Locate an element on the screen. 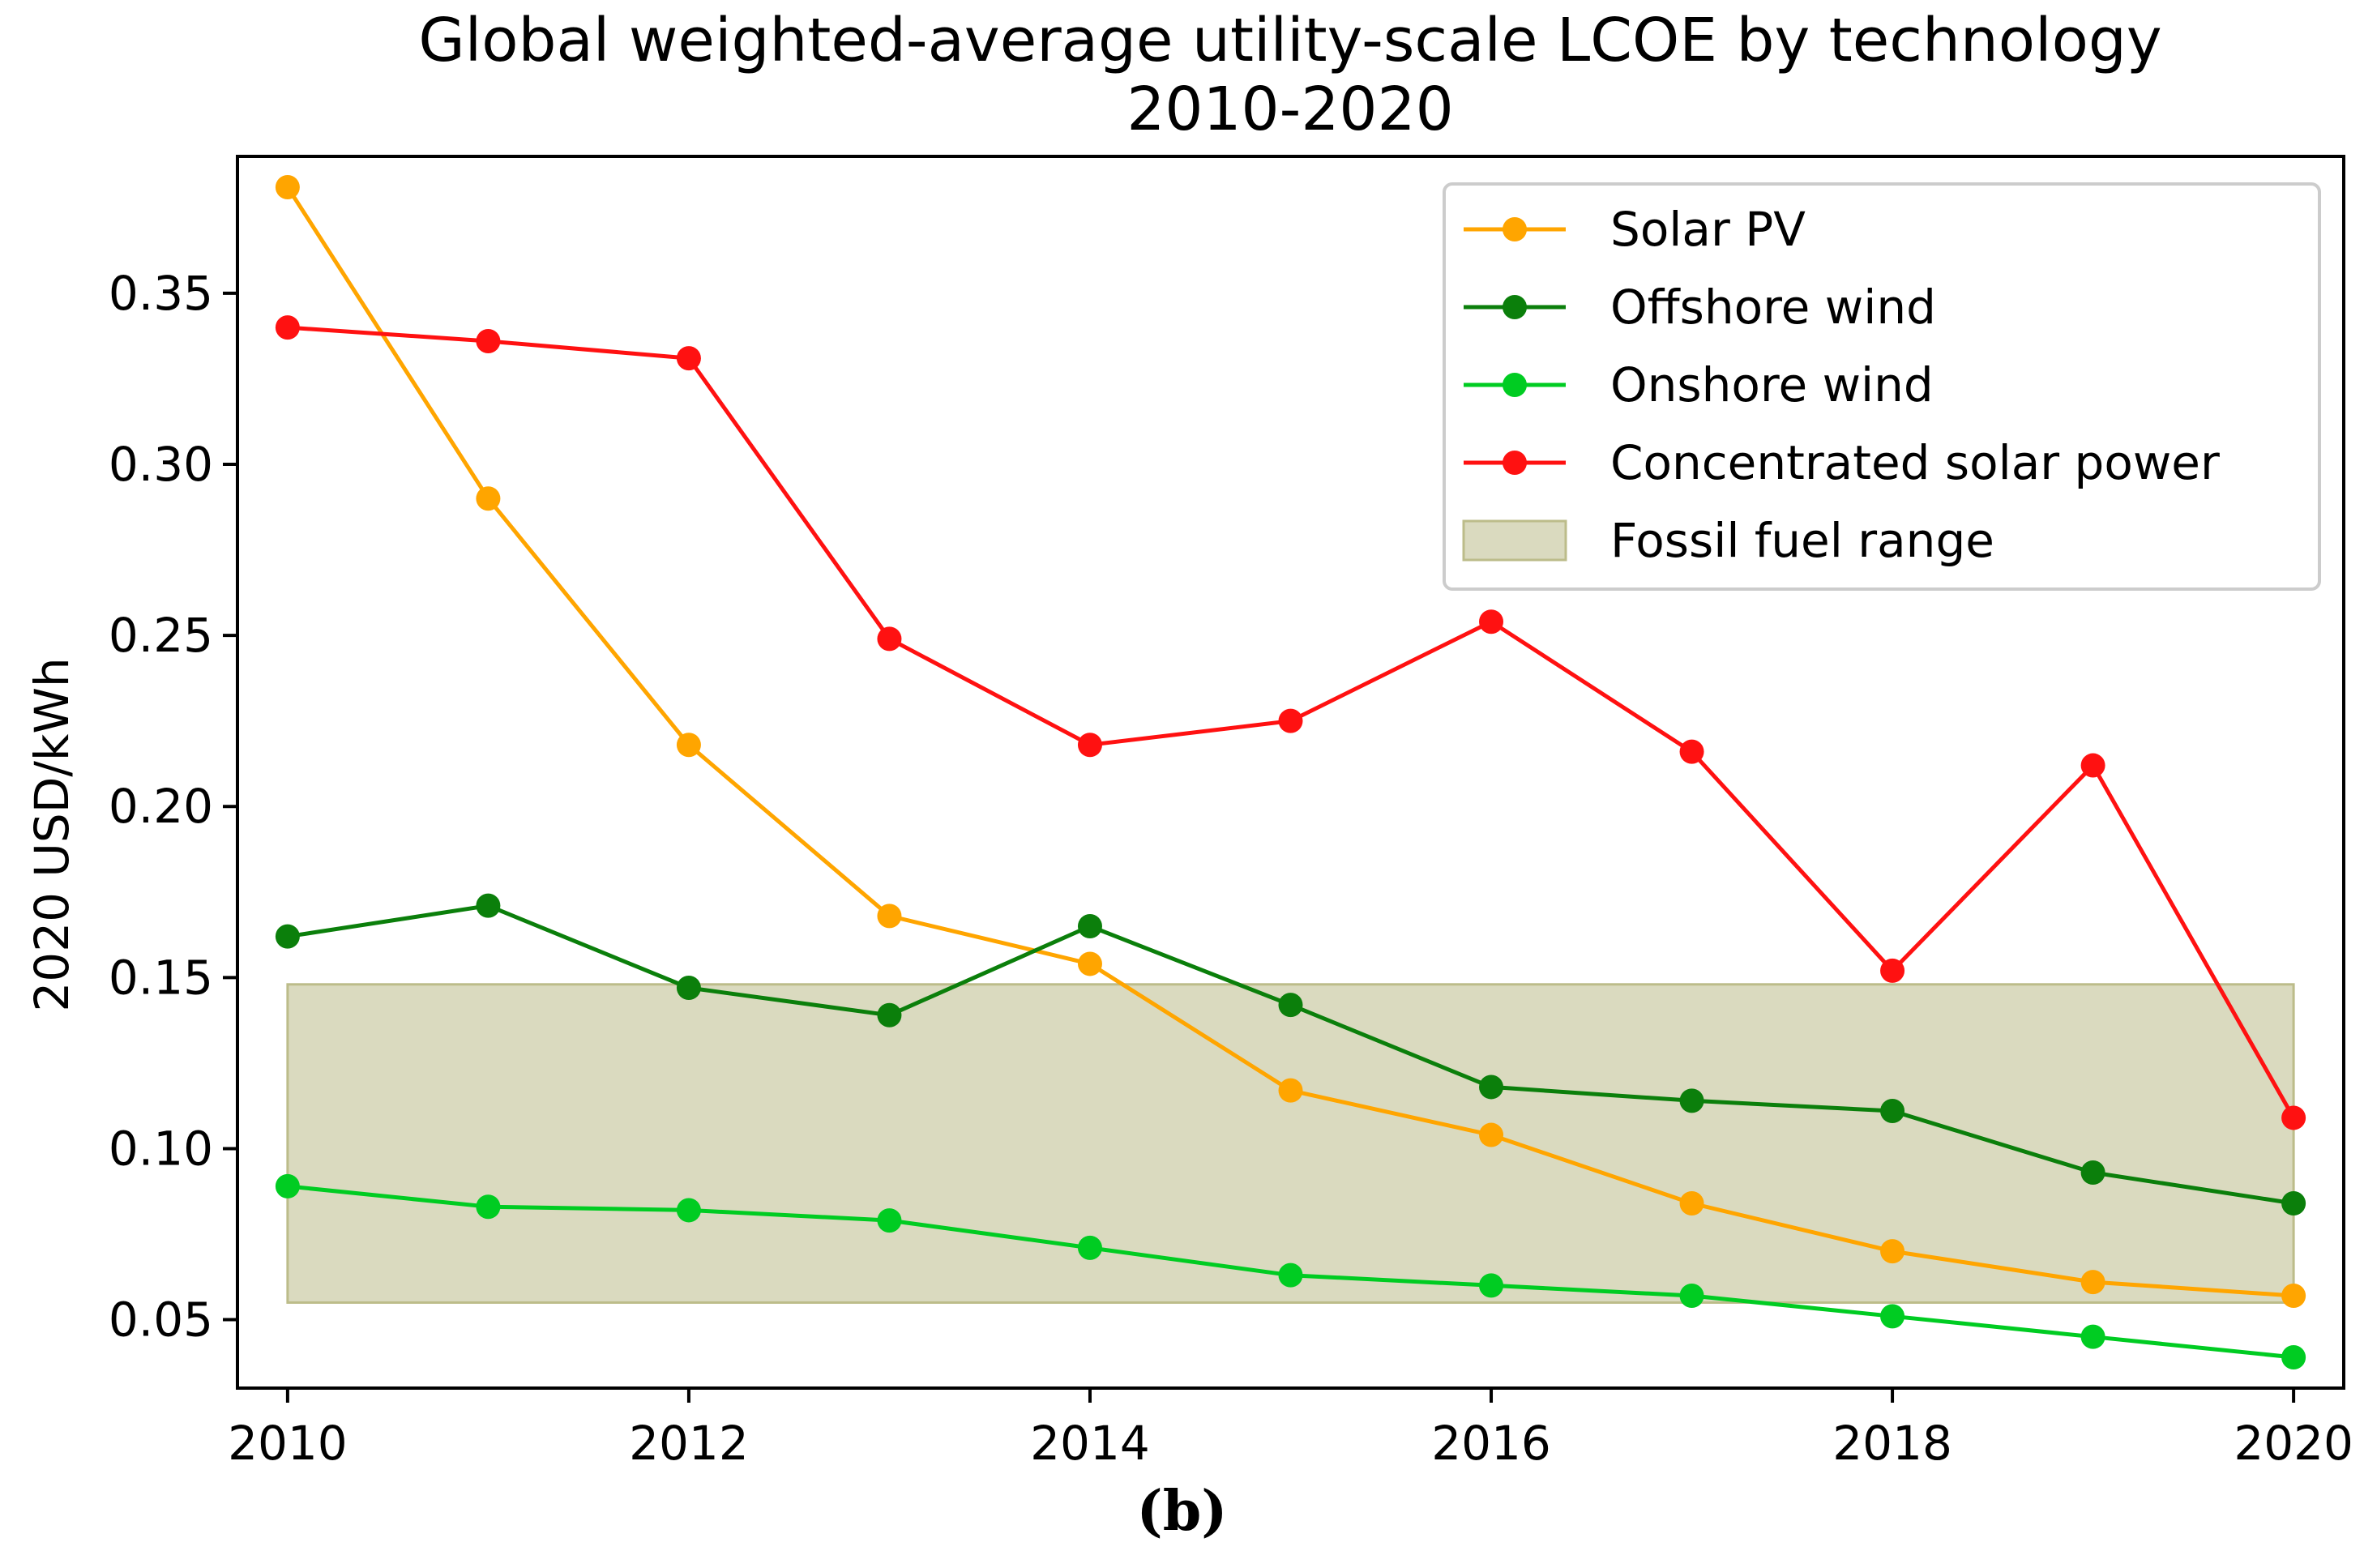  chart-subtitle: 2010-2020 is located at coordinates (1289, 110).